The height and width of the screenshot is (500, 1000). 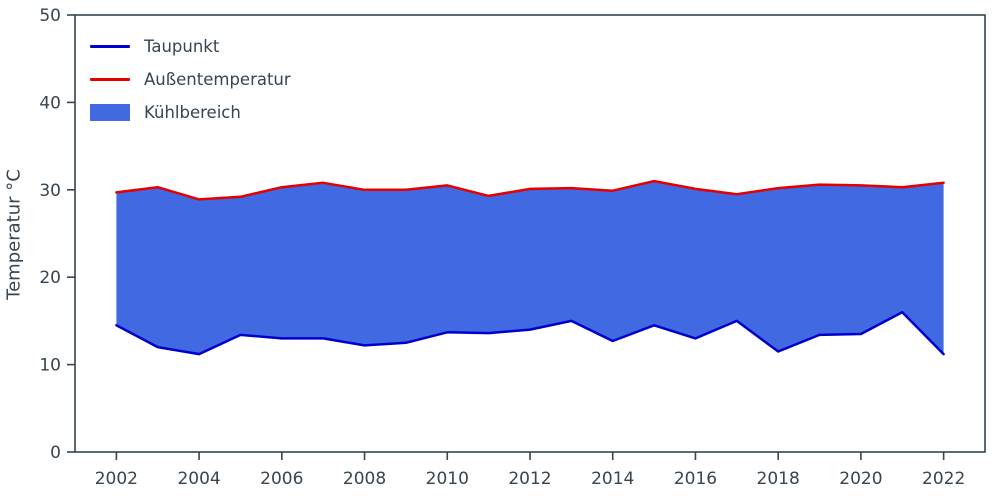 I want to click on x-tick-label: 2006, so click(x=281, y=479).